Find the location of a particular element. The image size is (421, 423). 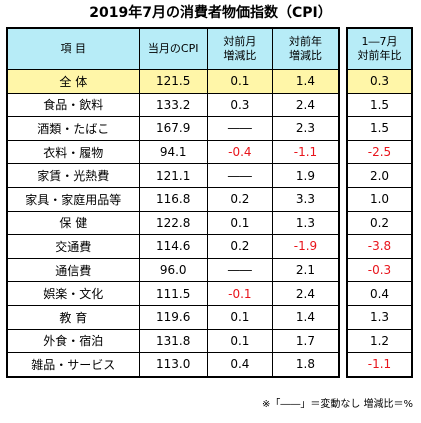

table-row: 通信費 96.0 ―― 2.1 is located at coordinates (173, 270).